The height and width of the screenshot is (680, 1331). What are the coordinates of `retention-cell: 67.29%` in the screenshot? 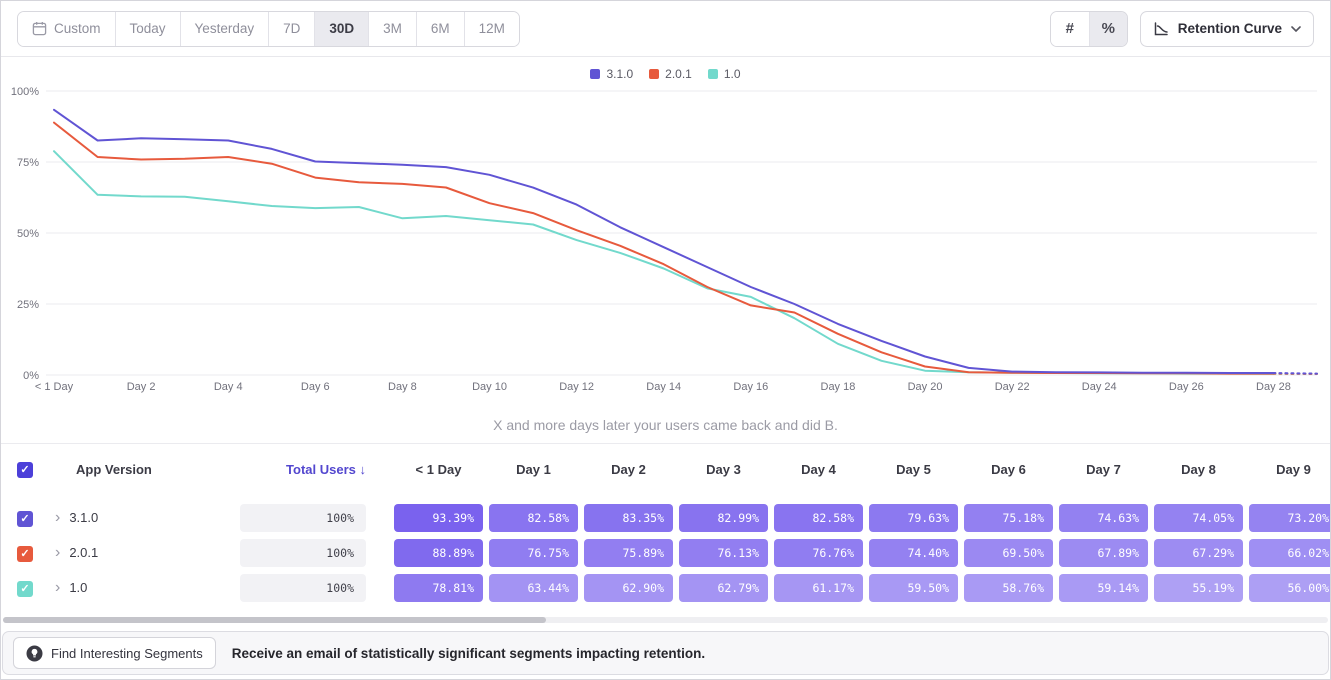 It's located at (1198, 552).